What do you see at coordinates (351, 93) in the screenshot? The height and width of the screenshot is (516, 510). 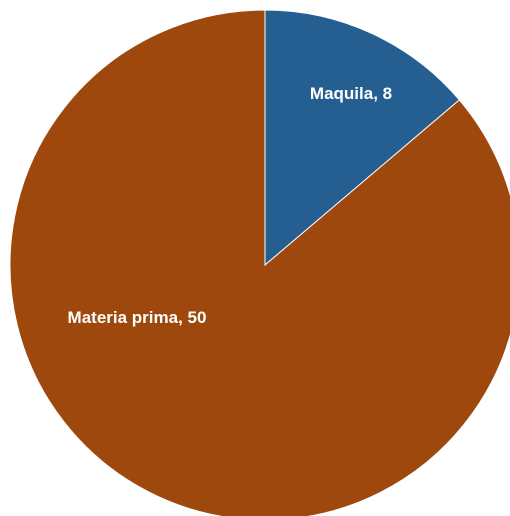 I see `slice-label-maquila: Maquila, 8` at bounding box center [351, 93].